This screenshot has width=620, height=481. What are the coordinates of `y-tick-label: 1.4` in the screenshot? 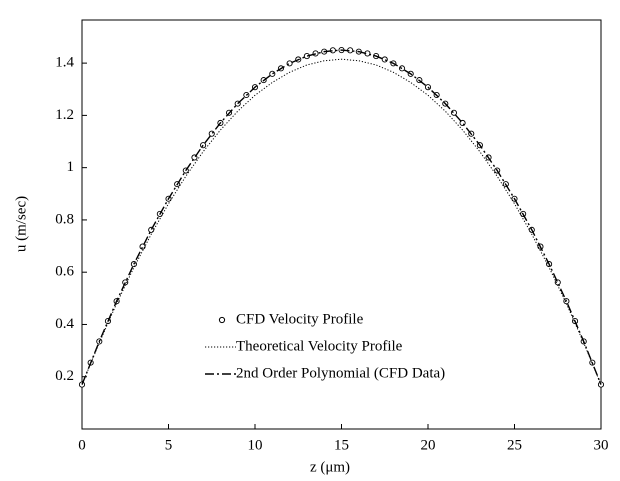 It's located at (64, 63).